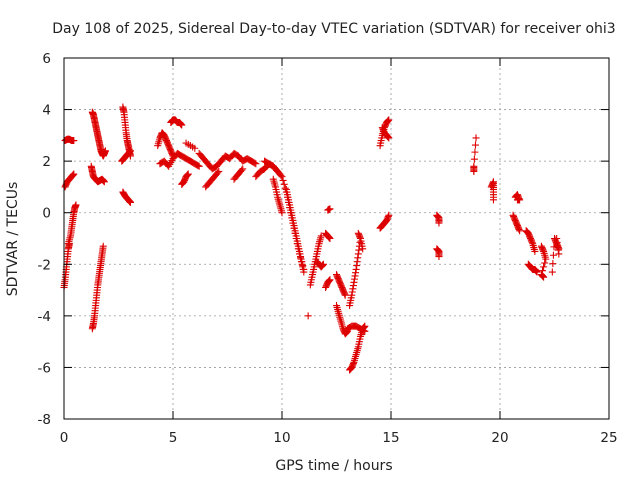  I want to click on y-tick-label: 6, so click(46, 59).